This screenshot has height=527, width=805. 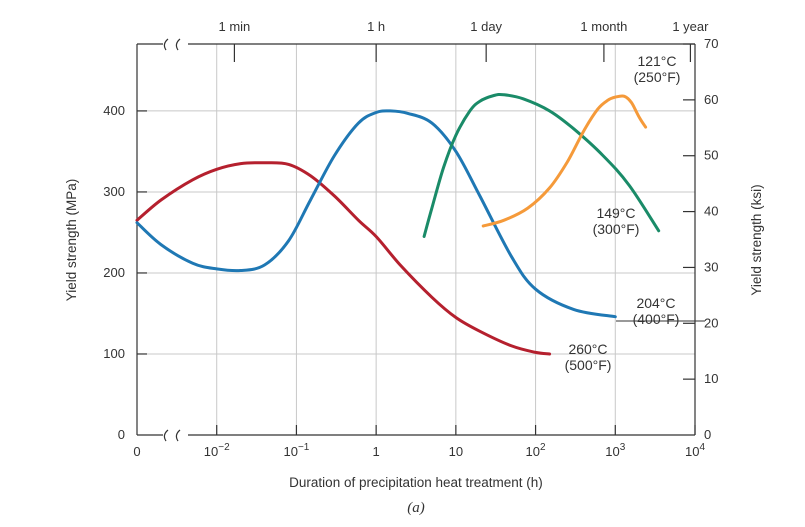 I want to click on y-right-tick-label: 40, so click(x=711, y=211).